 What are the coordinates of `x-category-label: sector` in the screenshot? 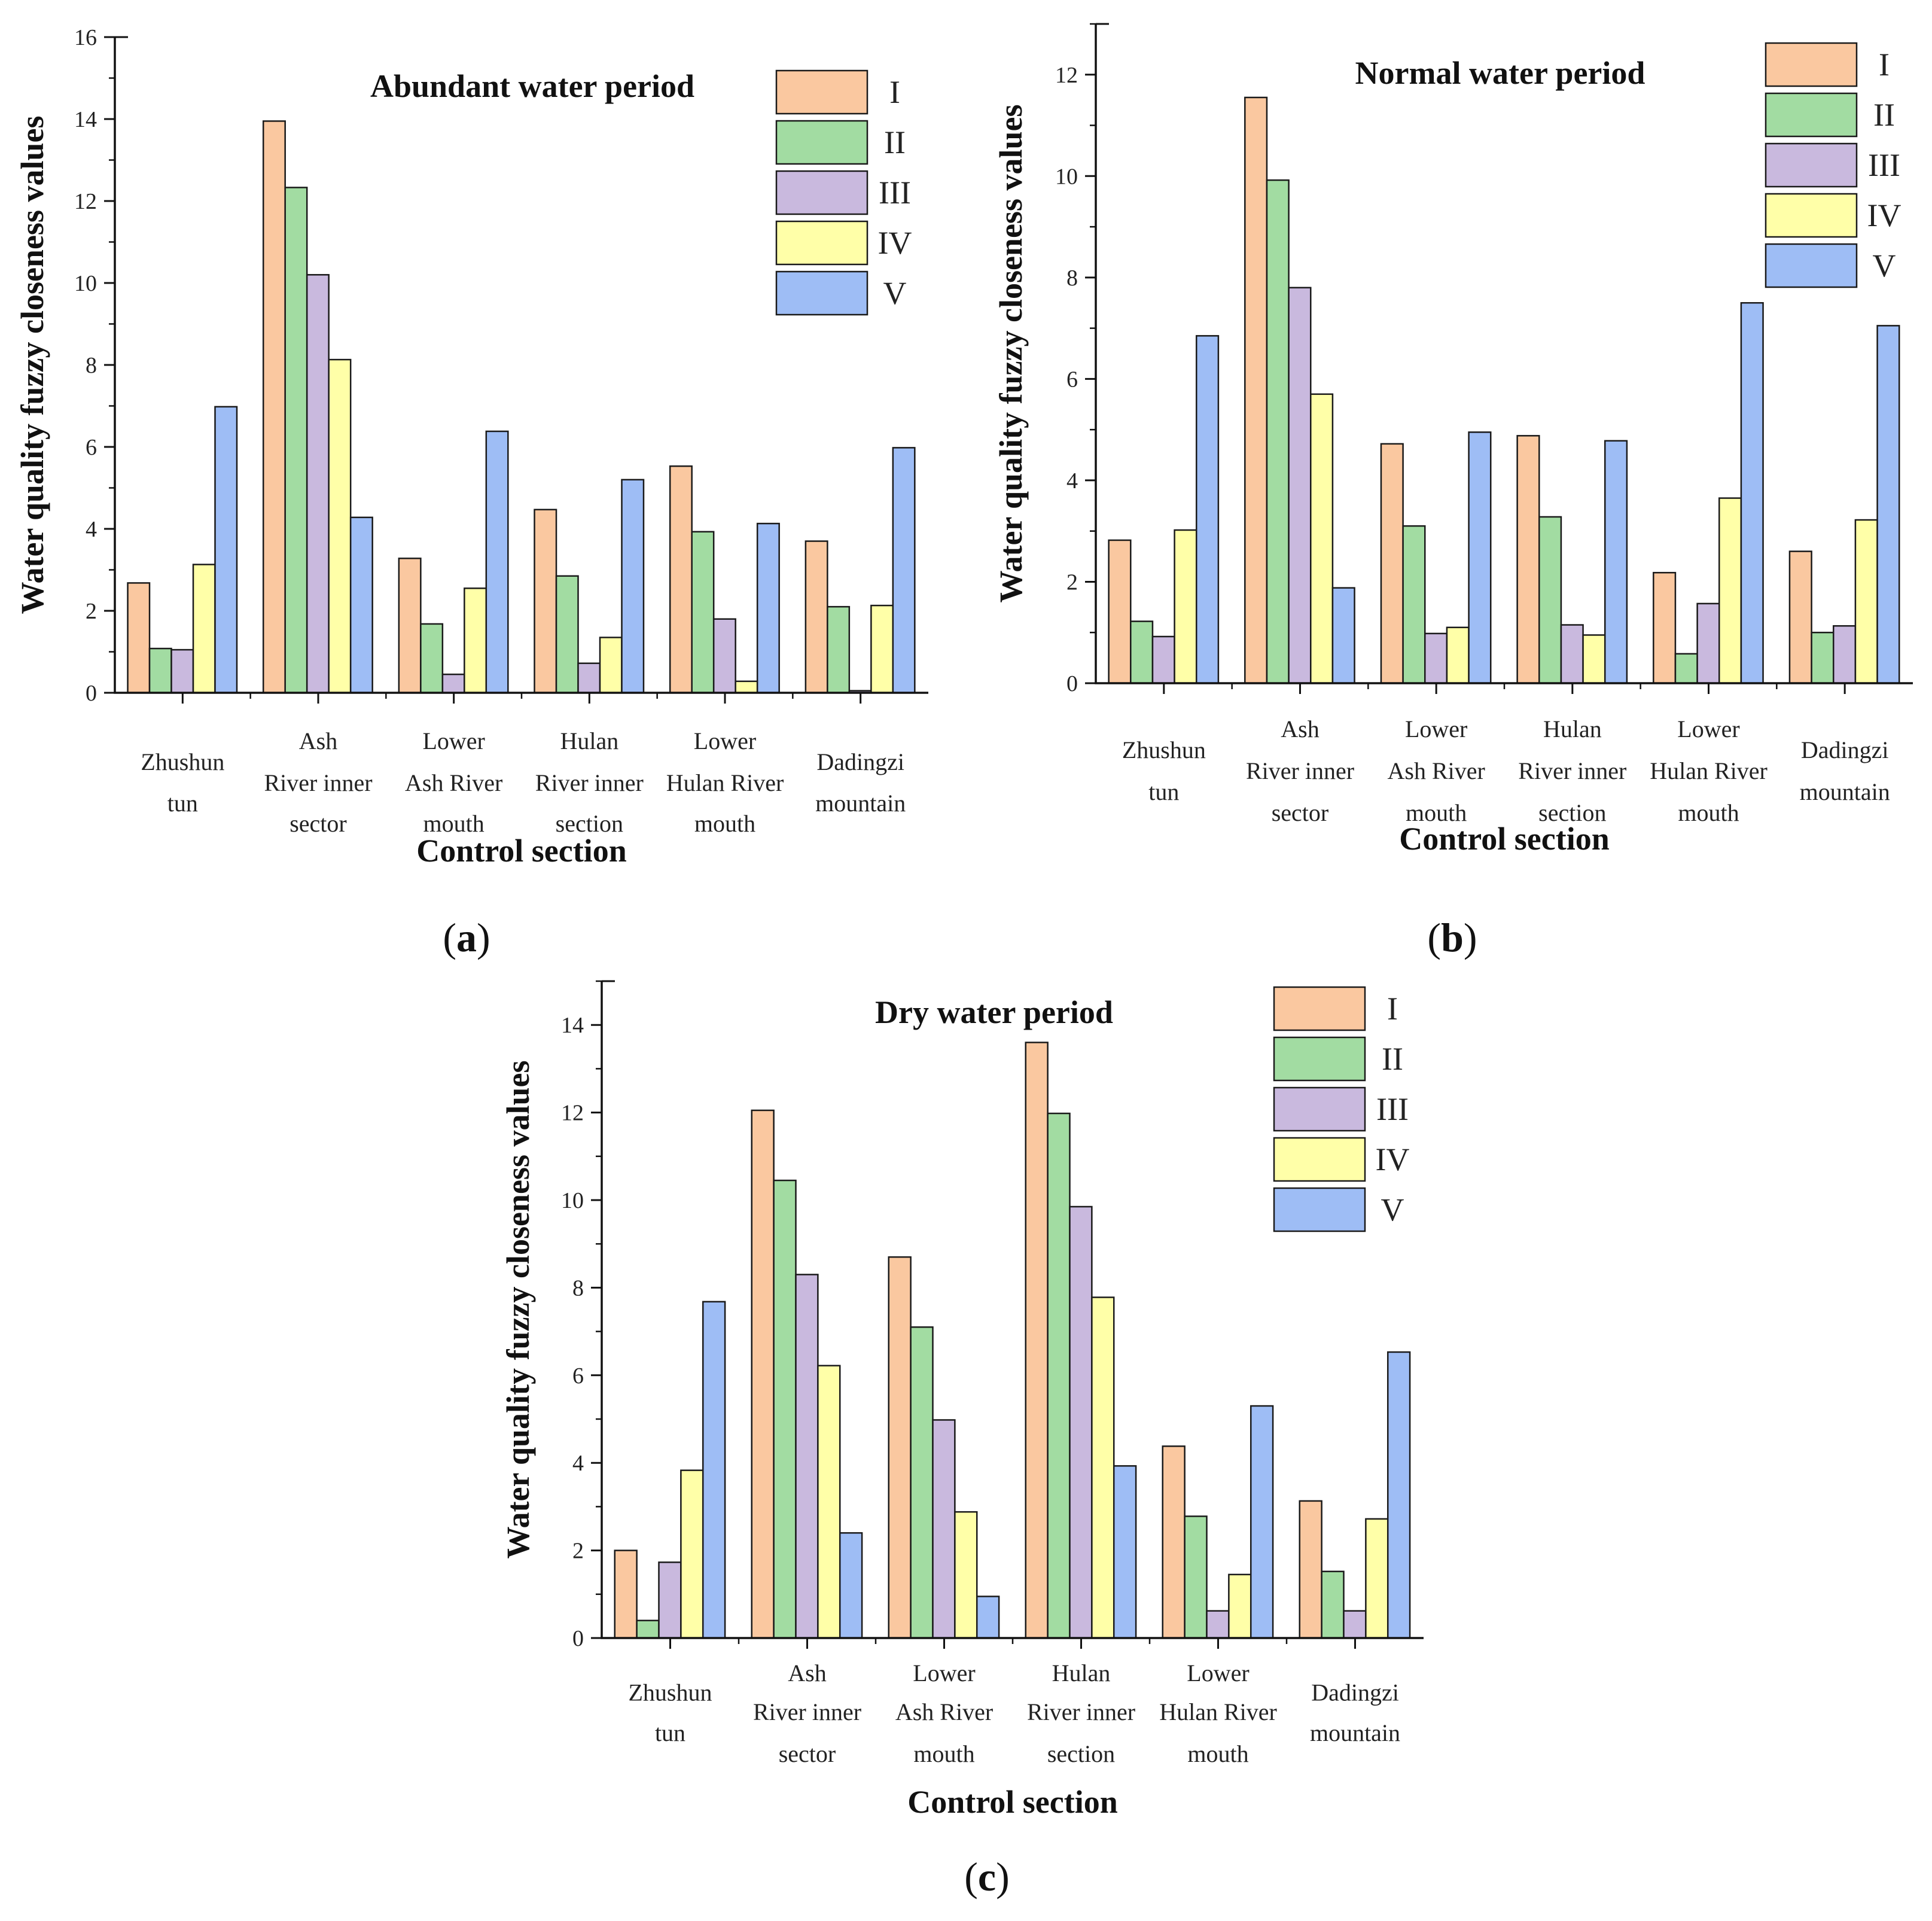 It's located at (318, 823).